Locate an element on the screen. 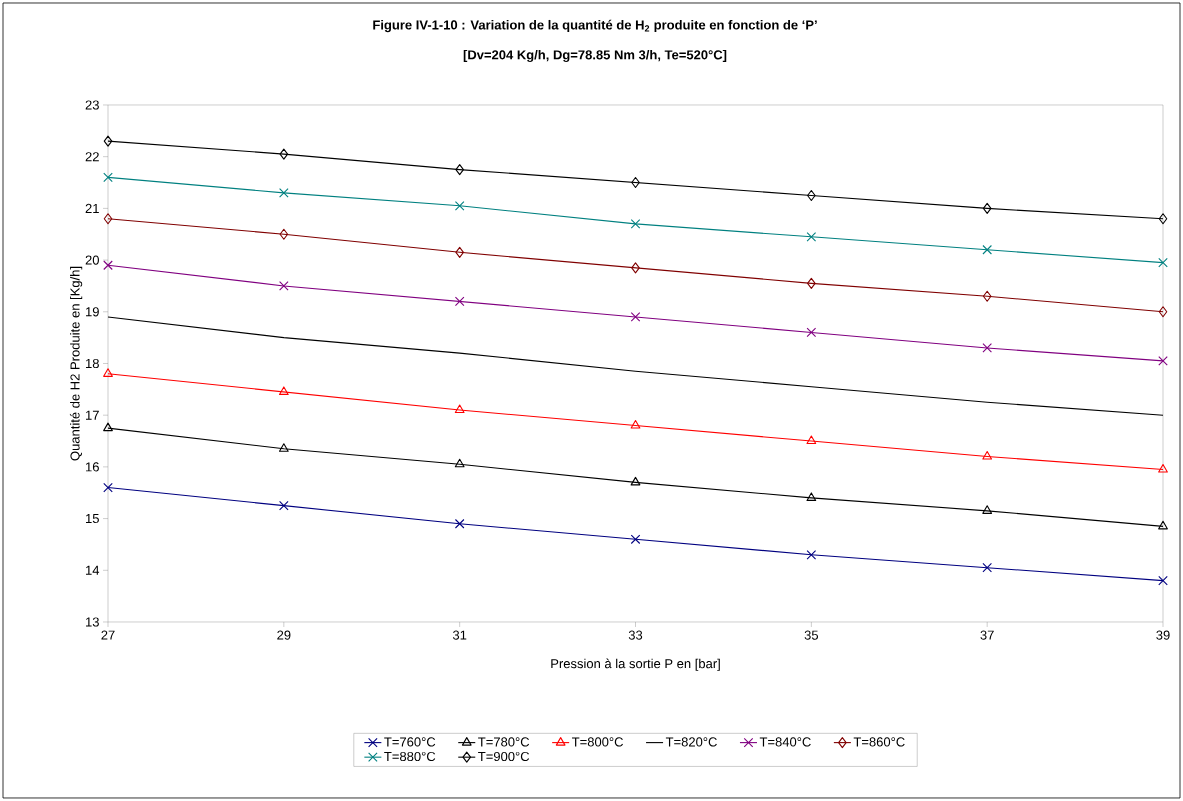  y-tick-label: 19 is located at coordinates (92, 312).